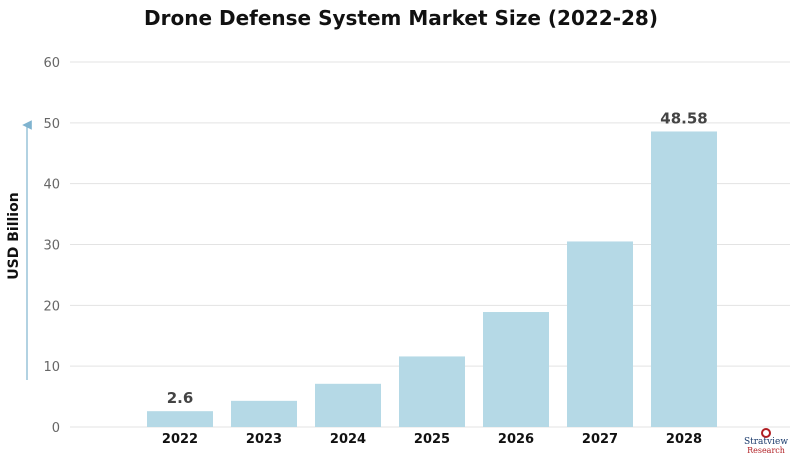 The image size is (802, 459). What do you see at coordinates (766, 450) in the screenshot?
I see `logo-tagline: Research` at bounding box center [766, 450].